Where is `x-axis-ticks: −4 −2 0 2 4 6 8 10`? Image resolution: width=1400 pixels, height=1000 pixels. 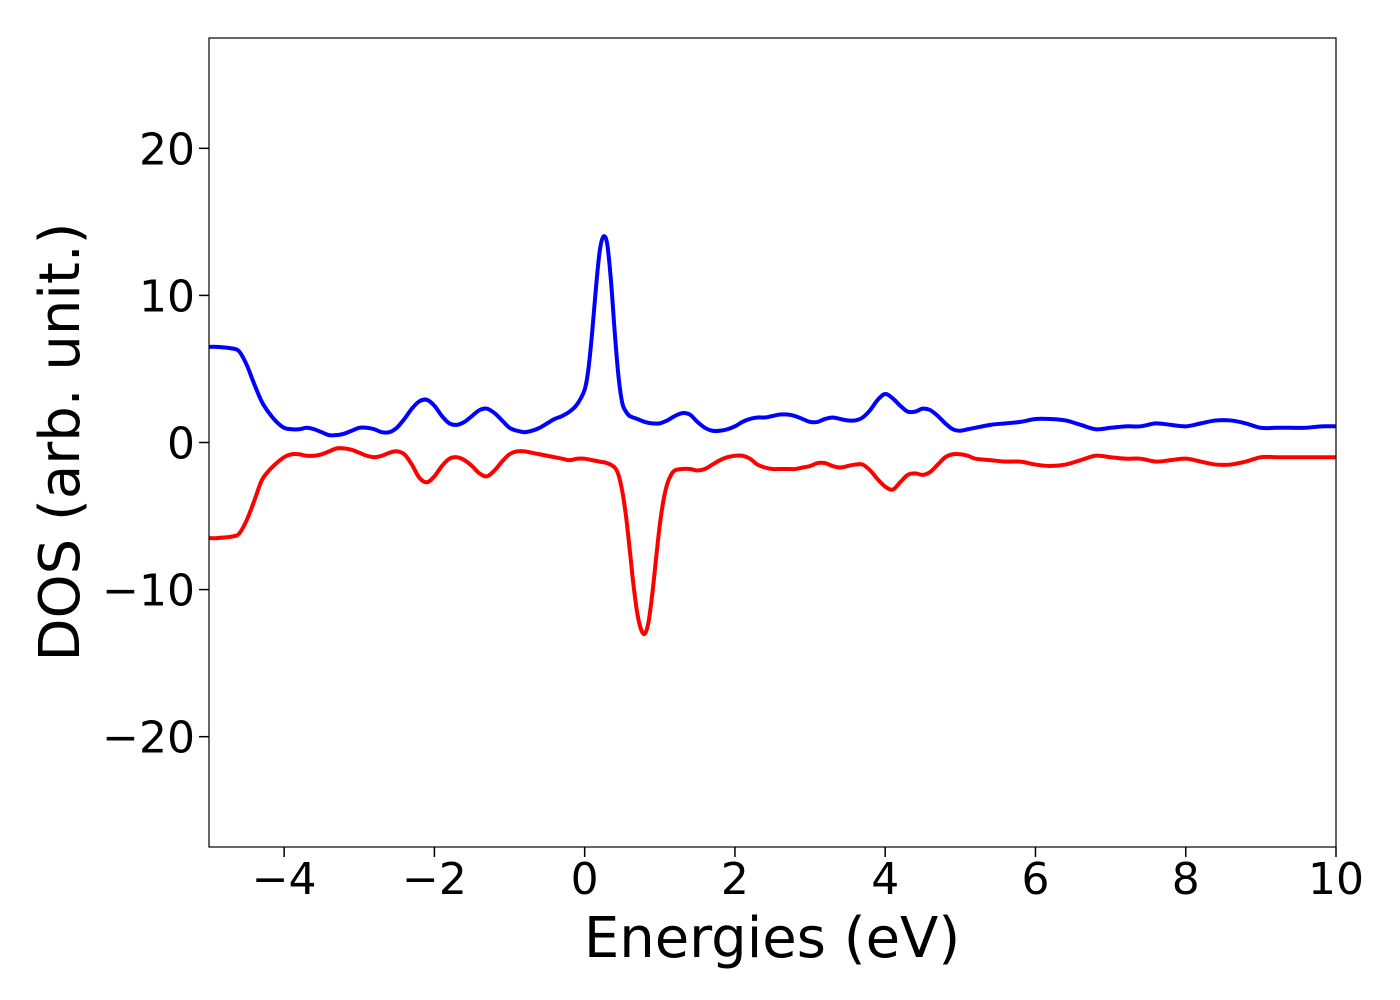
x-axis-ticks: −4 −2 0 2 4 6 8 10 is located at coordinates (808, 876).